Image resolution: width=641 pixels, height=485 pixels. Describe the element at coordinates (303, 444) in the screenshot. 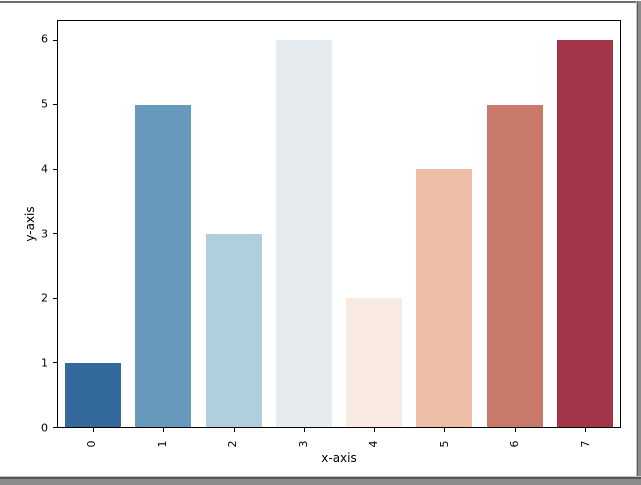

I see `x-tick-label-3: 3` at that location.